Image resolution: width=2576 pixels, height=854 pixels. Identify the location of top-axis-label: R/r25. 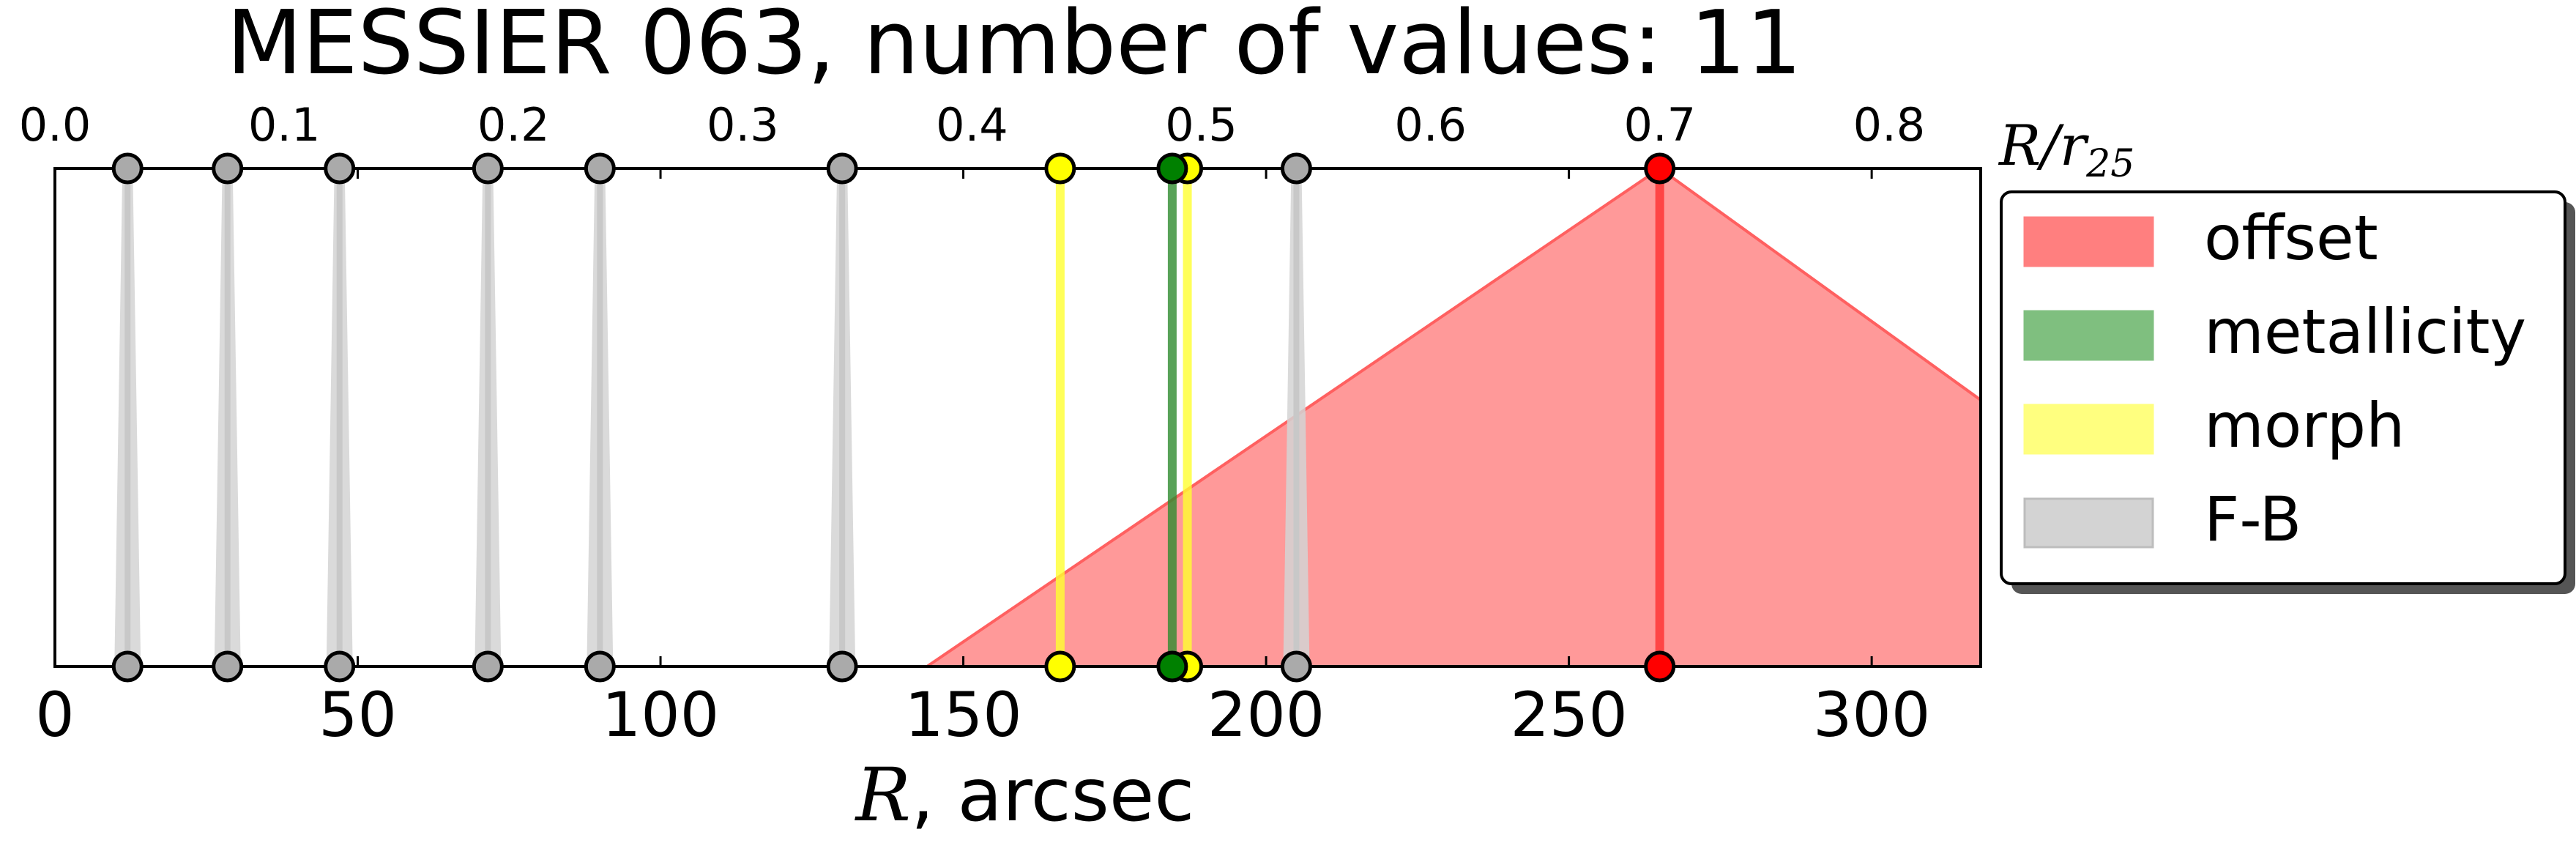
(2066, 149).